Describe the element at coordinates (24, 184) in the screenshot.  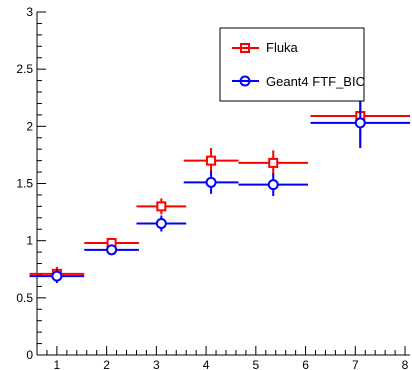
I see `y-tick-label: 1.5` at that location.